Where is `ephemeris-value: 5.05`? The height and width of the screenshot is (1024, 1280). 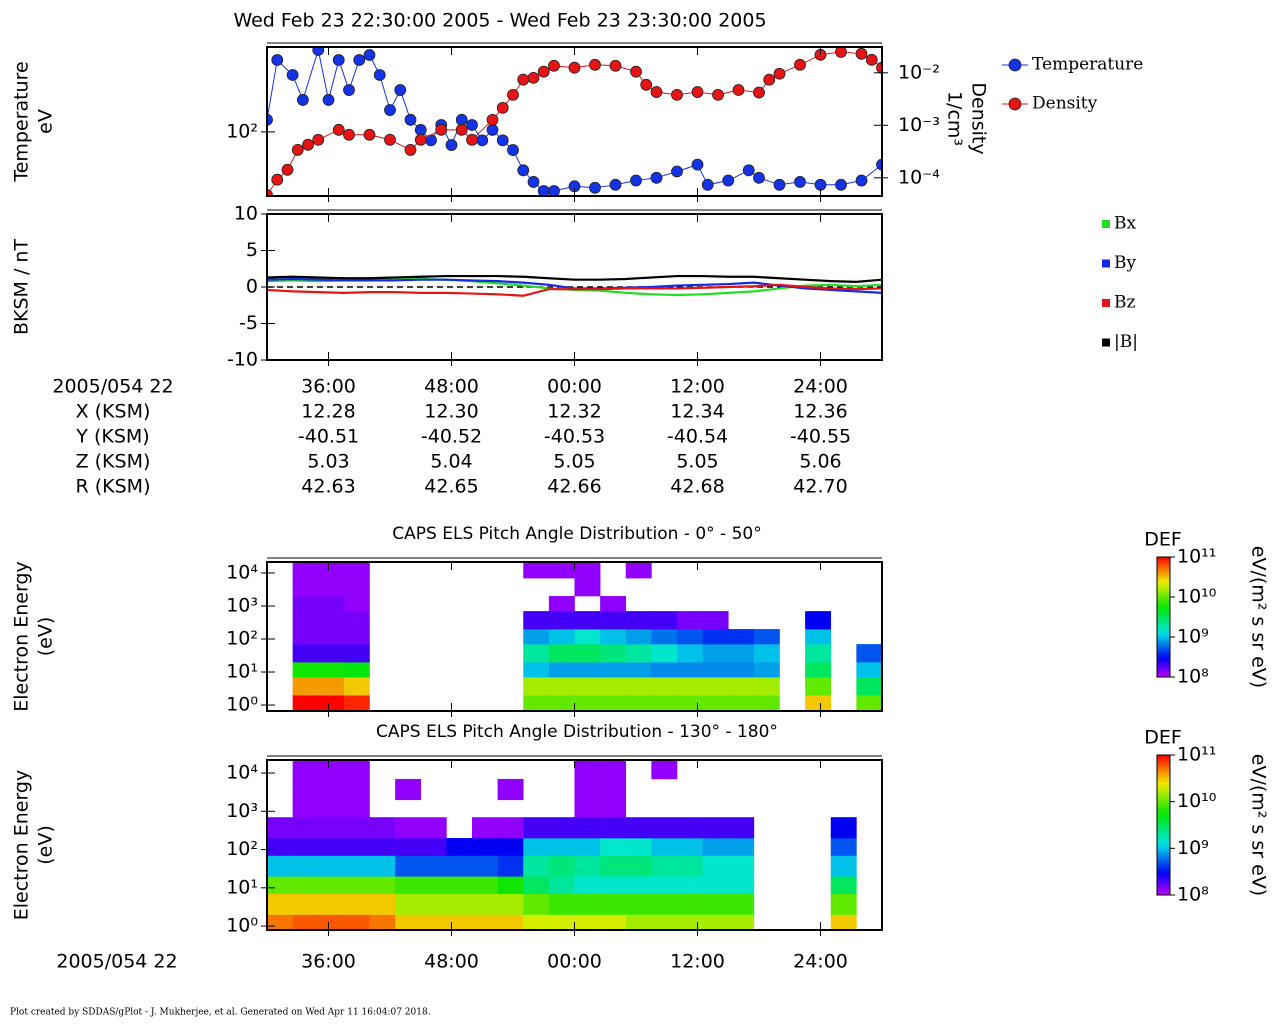 ephemeris-value: 5.05 is located at coordinates (697, 462).